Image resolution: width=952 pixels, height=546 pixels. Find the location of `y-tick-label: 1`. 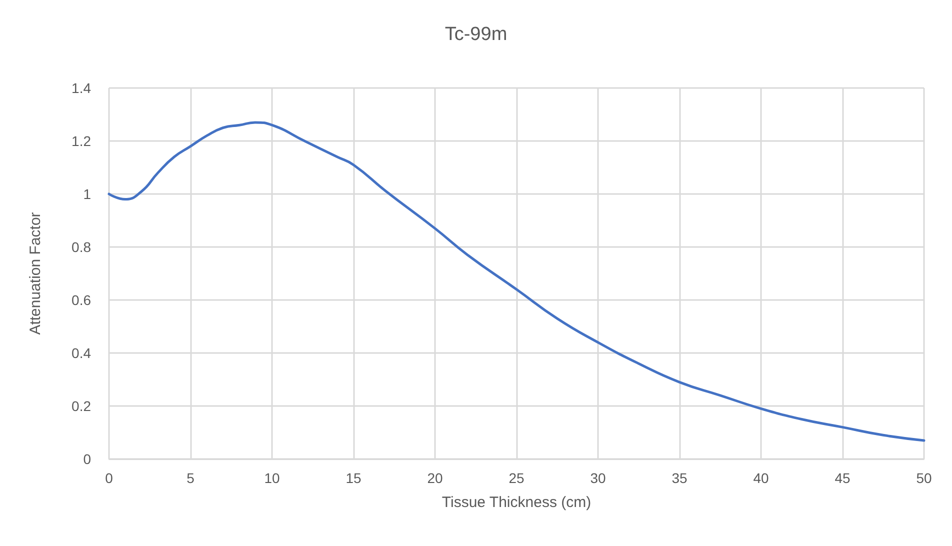

y-tick-label: 1 is located at coordinates (87, 194).